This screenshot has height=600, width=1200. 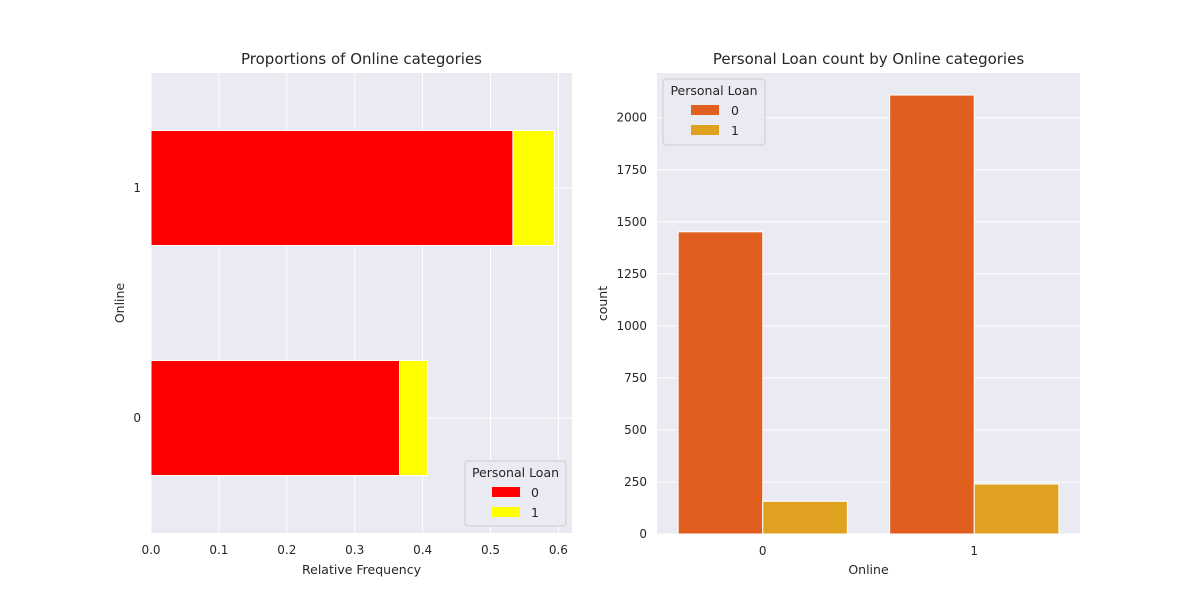 I want to click on y-axis-label: Online, so click(x=119, y=303).